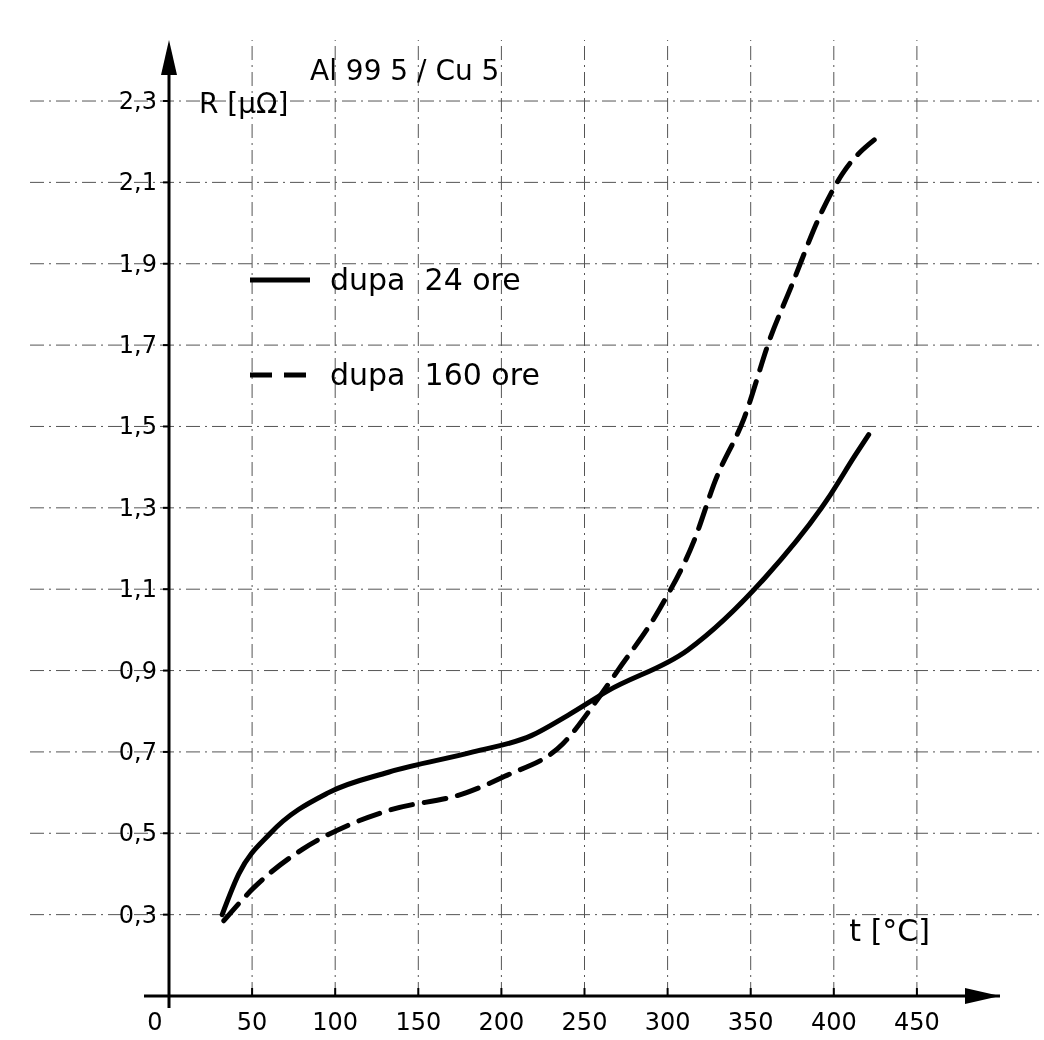 The height and width of the screenshot is (1040, 1044). Describe the element at coordinates (916, 1022) in the screenshot. I see `x-tick-label: 450` at that location.